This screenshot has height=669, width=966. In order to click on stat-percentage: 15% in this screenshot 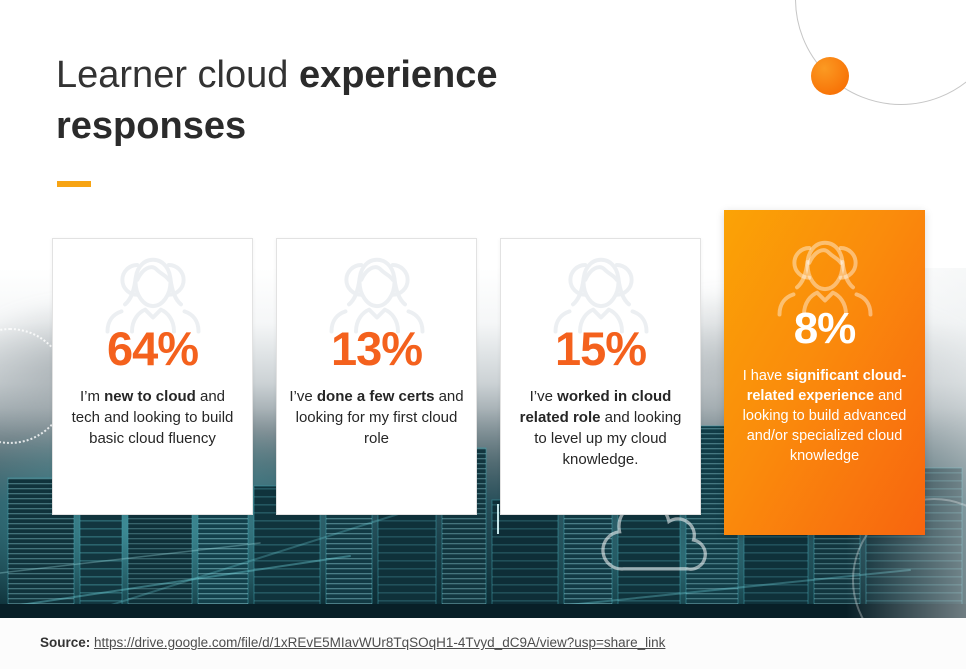, I will do `click(600, 348)`.